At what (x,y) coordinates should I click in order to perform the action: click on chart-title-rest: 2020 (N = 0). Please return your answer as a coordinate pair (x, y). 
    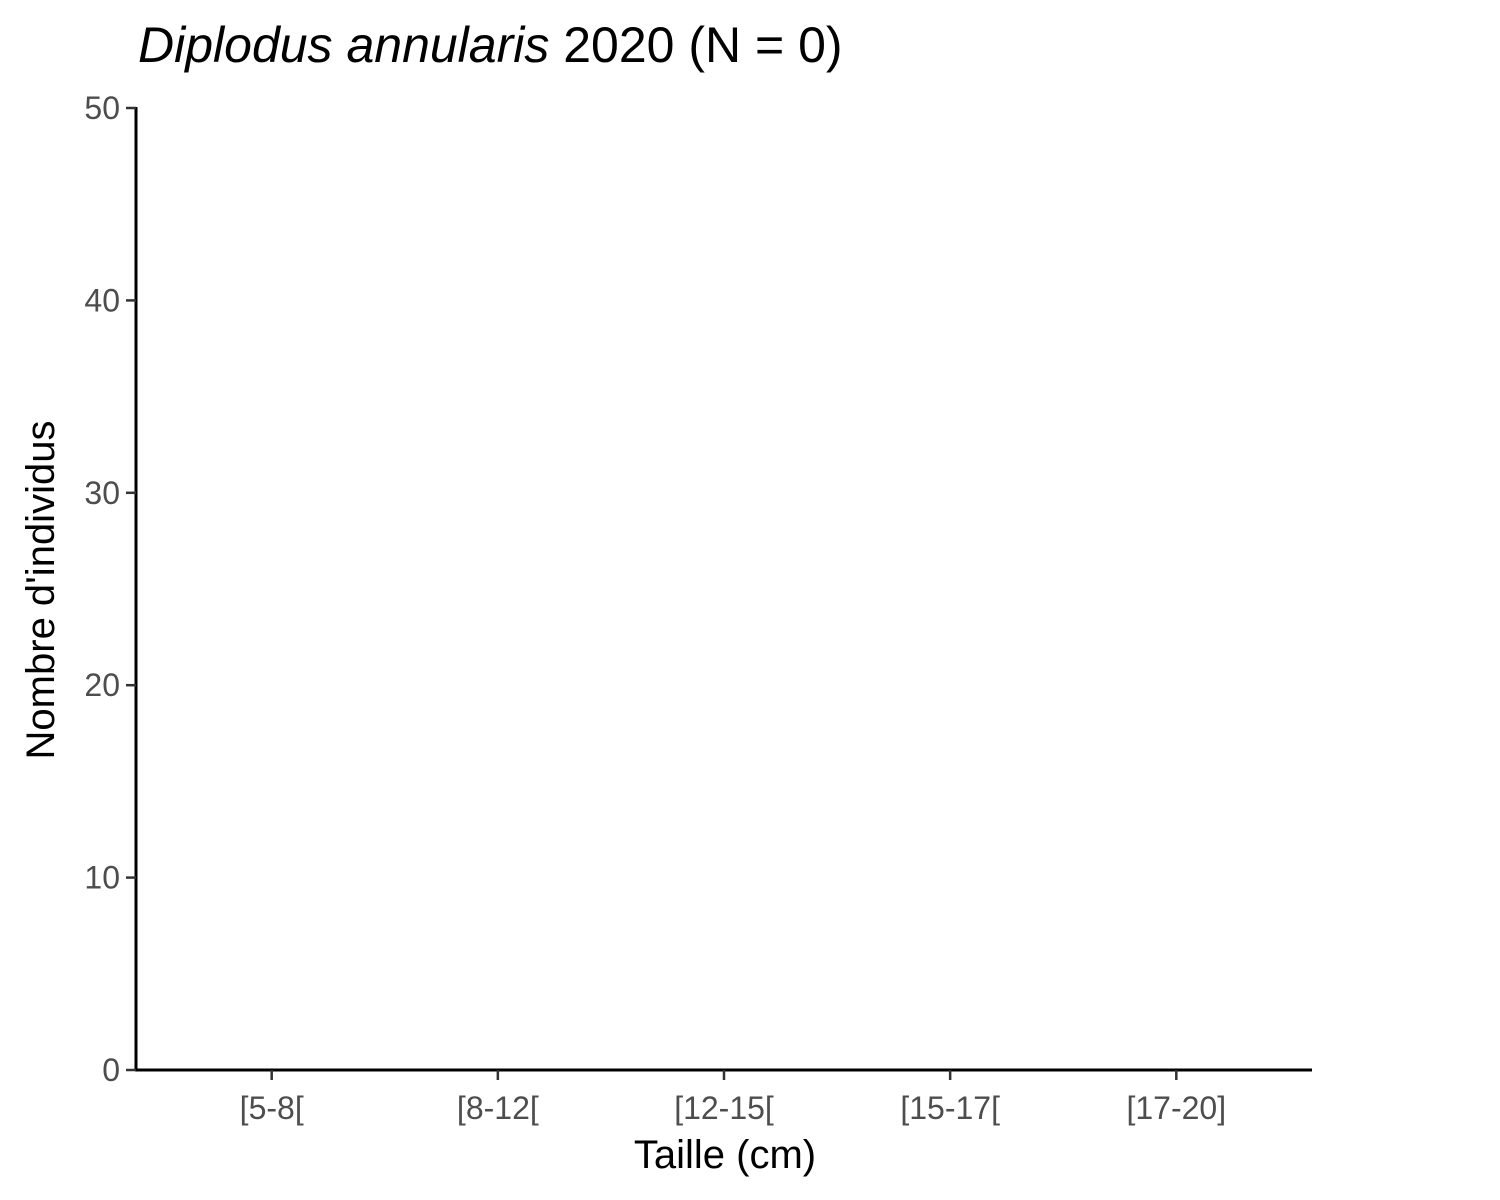
    Looking at the image, I should click on (695, 45).